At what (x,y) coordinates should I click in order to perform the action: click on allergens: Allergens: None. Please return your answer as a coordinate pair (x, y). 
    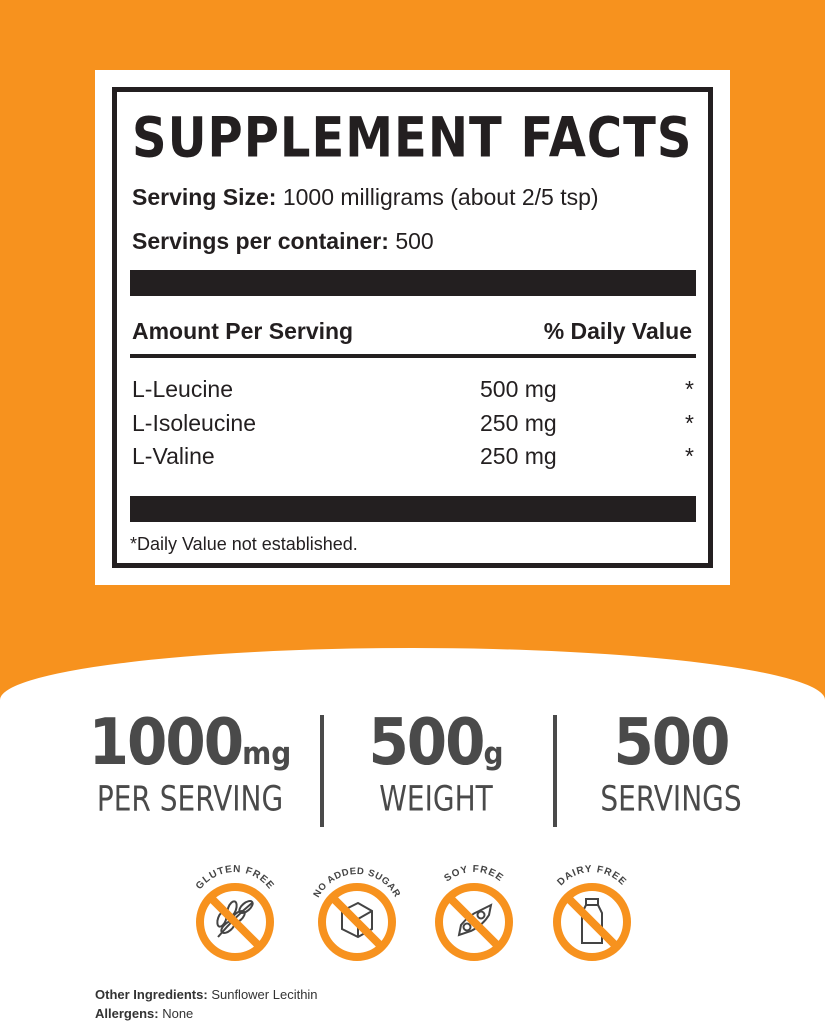
    Looking at the image, I should click on (144, 1013).